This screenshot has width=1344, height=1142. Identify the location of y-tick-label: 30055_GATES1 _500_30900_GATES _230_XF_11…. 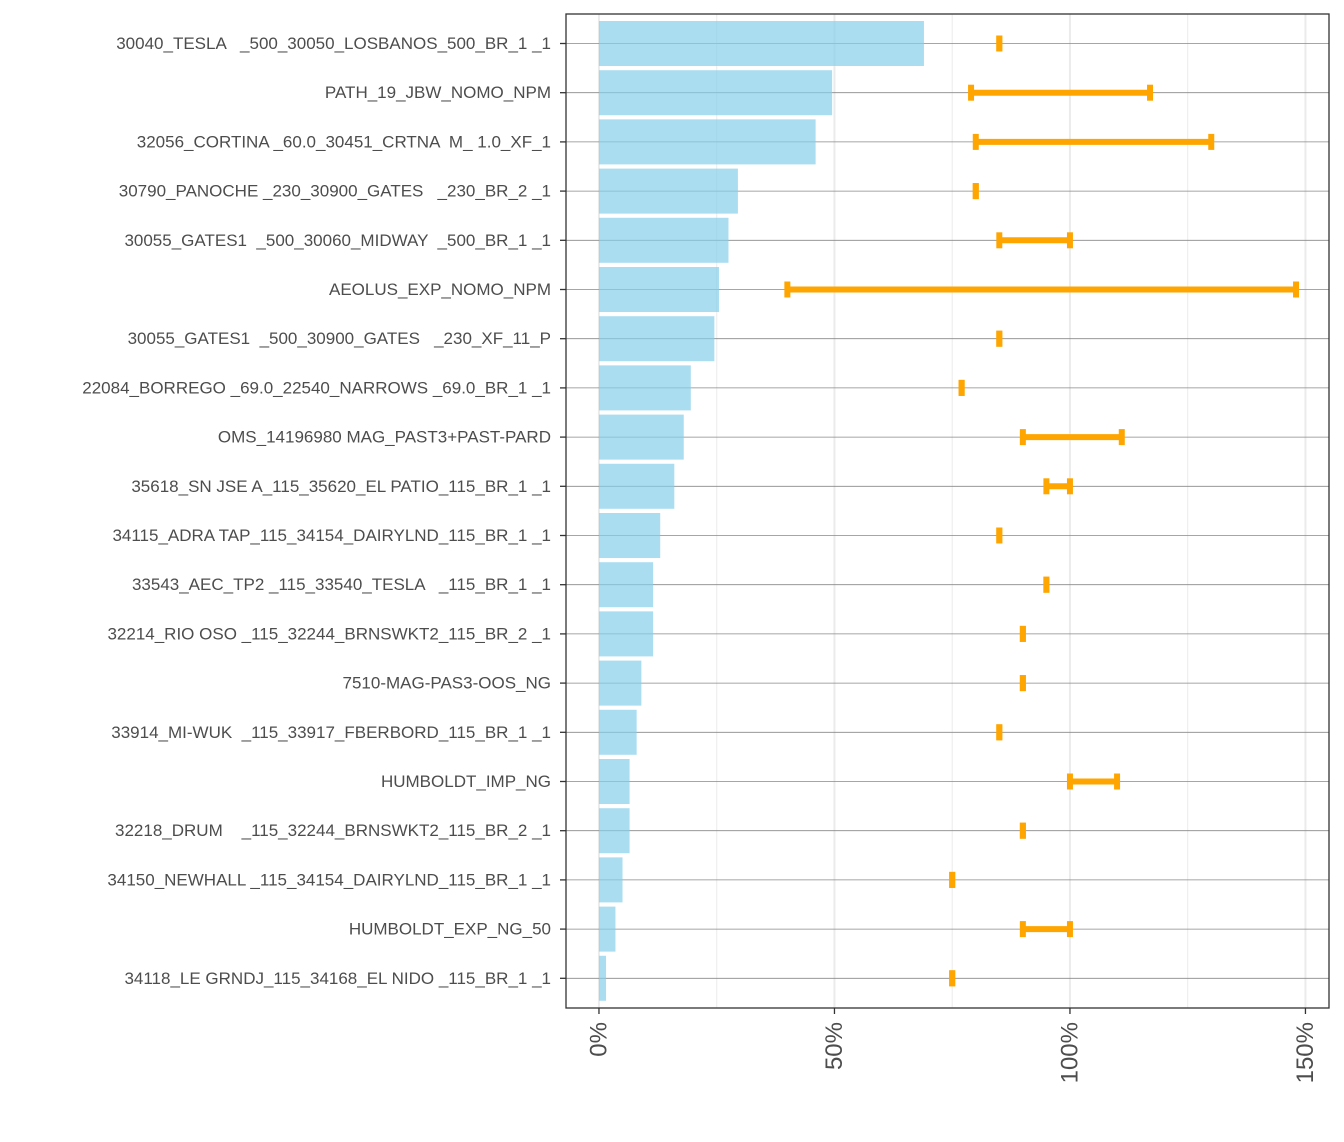
(339, 338).